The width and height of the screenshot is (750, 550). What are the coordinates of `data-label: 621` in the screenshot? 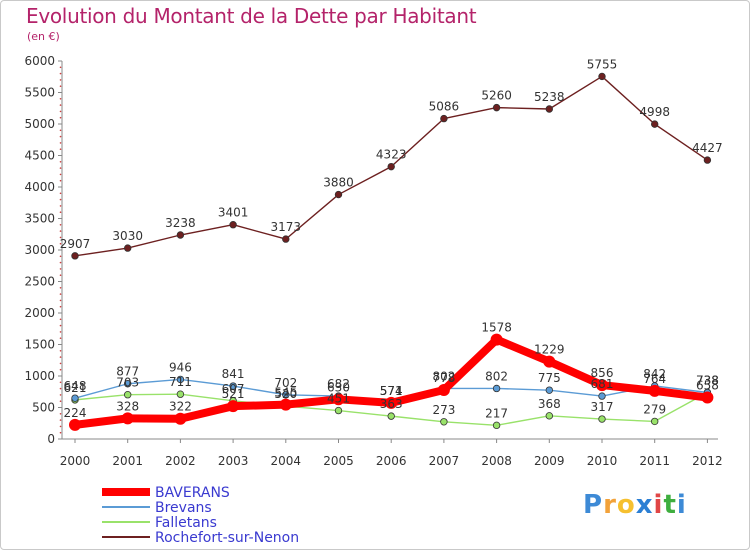 It's located at (75, 388).